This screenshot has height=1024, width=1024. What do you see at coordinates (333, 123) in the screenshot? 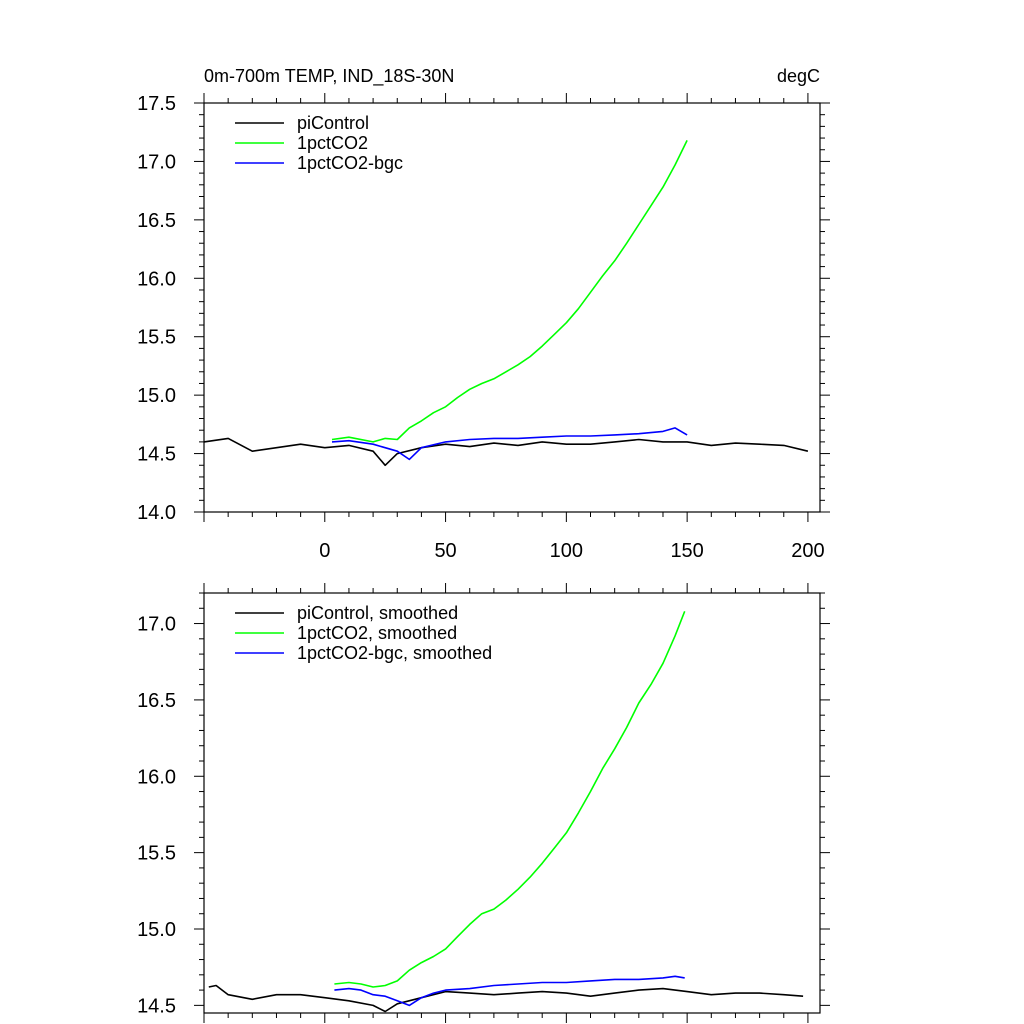
I see `legend-label: piControl` at bounding box center [333, 123].